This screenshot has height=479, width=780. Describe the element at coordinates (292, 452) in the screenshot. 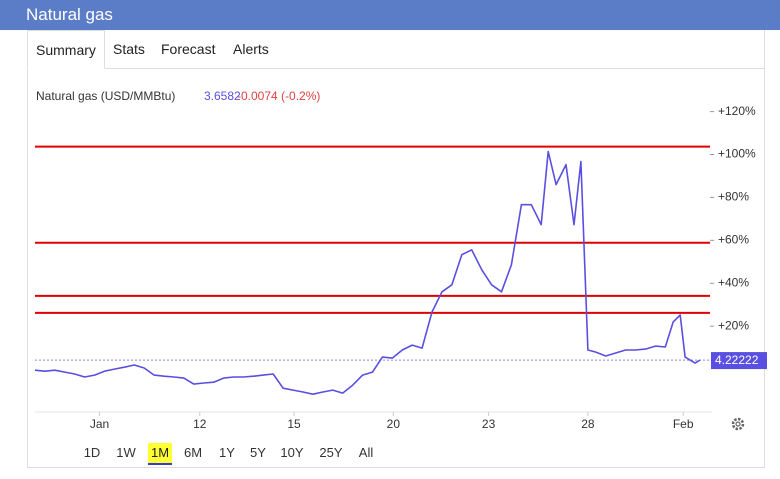

I see `range-button: 10Y` at that location.